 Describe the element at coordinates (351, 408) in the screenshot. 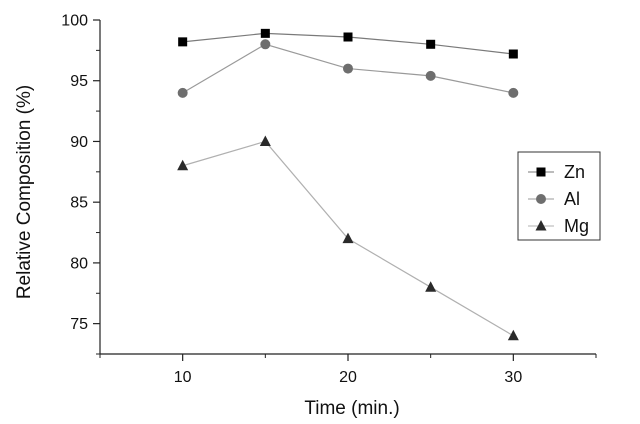

I see `x-axis-title: Time (min.)` at that location.